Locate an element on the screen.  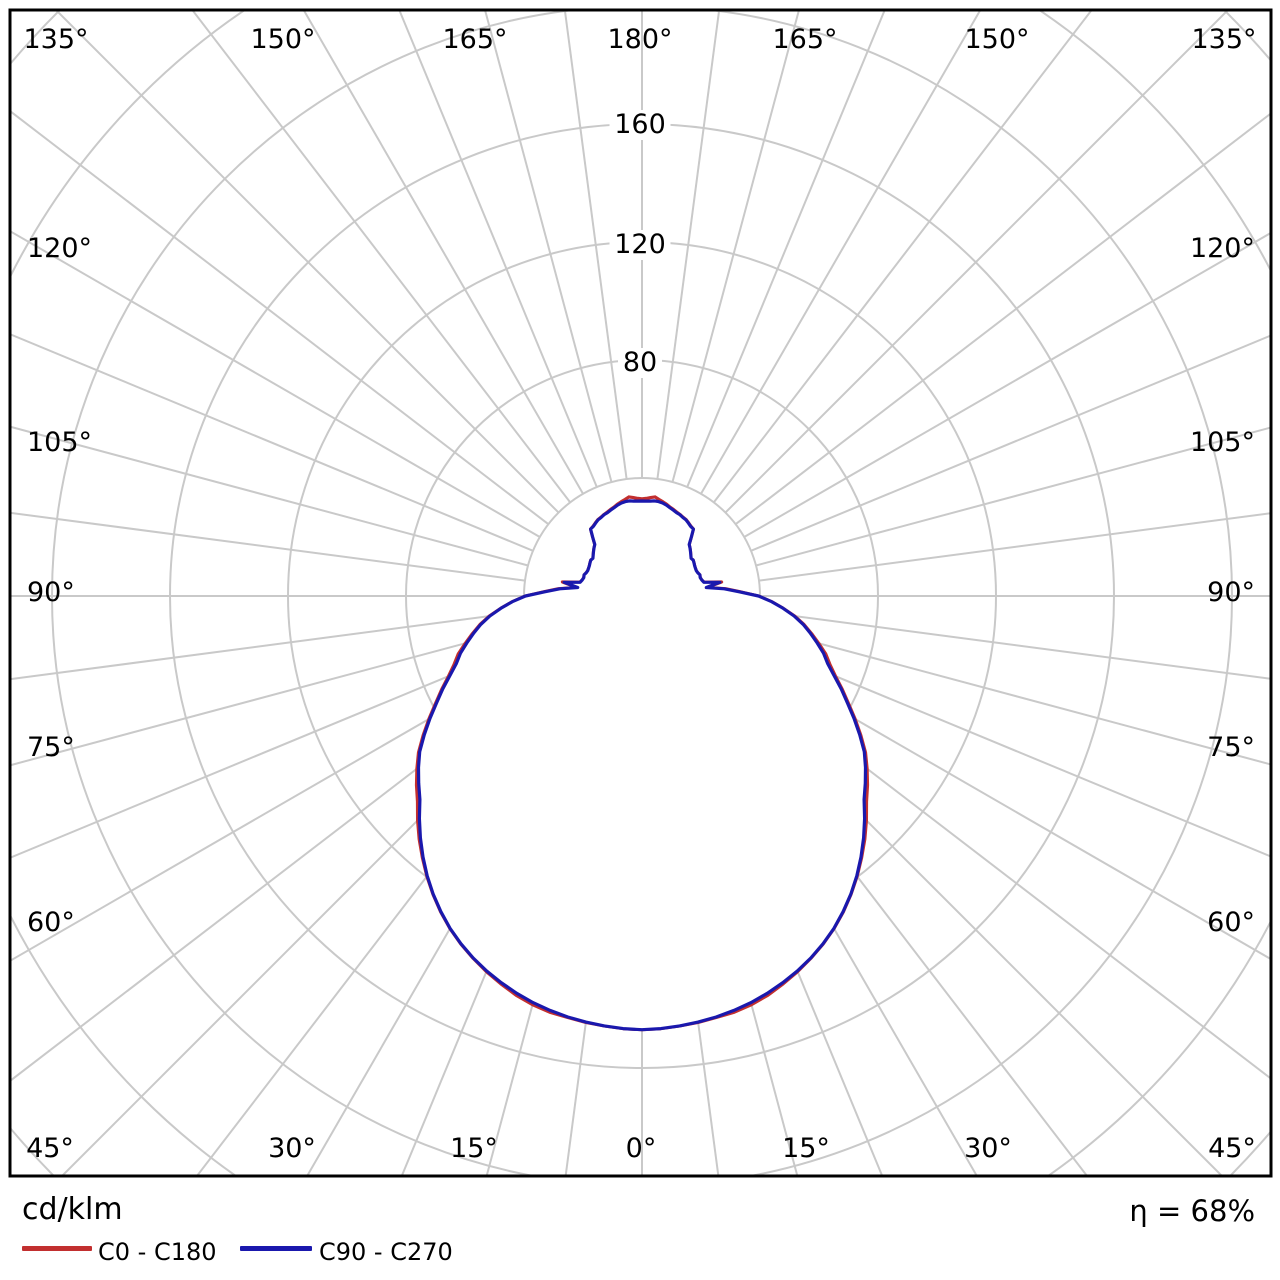
curve-c90-c270 is located at coordinates (642, 765).